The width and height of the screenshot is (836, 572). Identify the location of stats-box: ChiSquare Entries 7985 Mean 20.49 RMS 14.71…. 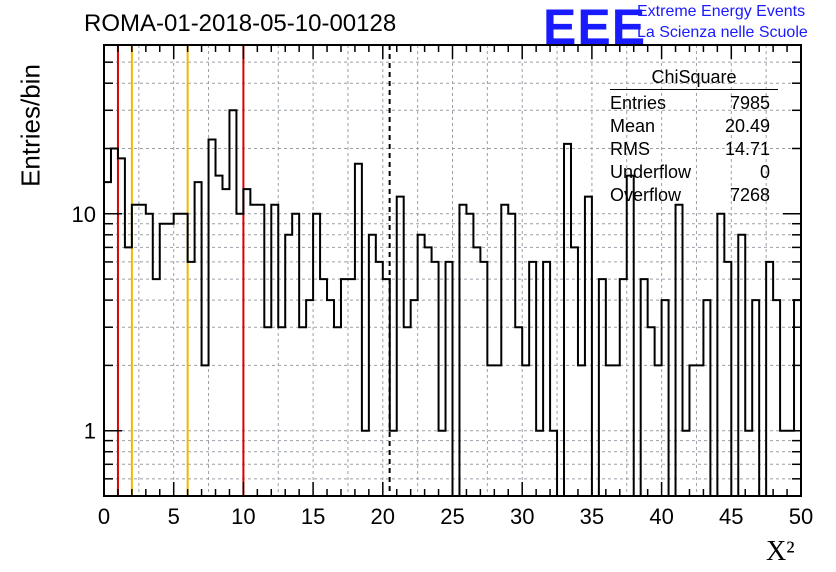
(694, 137).